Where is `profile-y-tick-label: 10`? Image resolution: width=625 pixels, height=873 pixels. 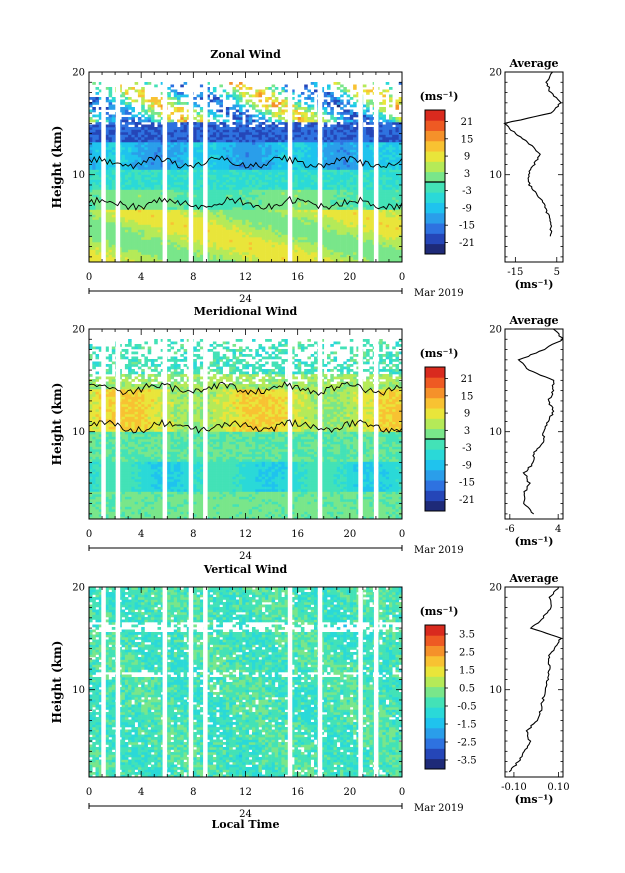
profile-y-tick-label: 10 is located at coordinates (495, 690).